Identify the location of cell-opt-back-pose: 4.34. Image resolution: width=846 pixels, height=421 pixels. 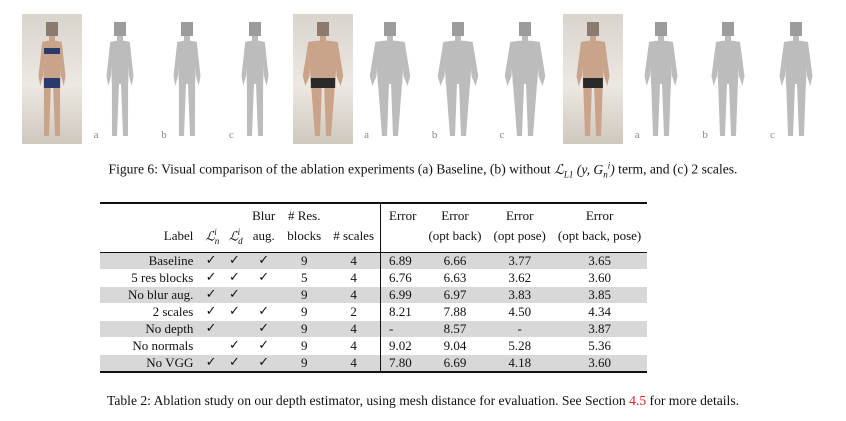
(599, 311).